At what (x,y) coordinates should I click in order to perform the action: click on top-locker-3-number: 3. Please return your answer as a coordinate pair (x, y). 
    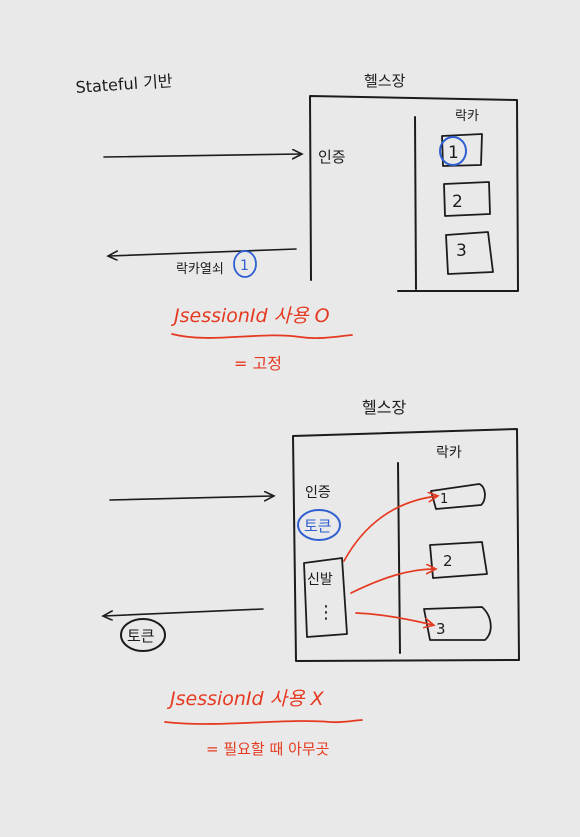
    Looking at the image, I should click on (461, 251).